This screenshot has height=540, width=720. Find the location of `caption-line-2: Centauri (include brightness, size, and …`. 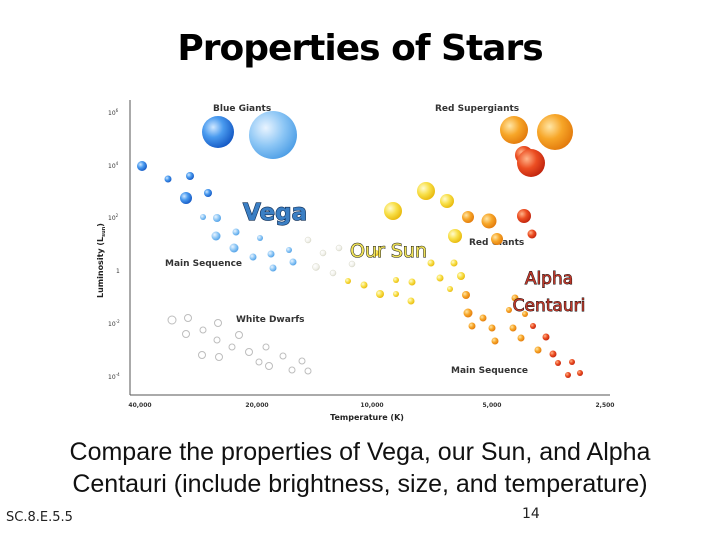

caption-line-2: Centauri (include brightness, size, and … is located at coordinates (360, 484).